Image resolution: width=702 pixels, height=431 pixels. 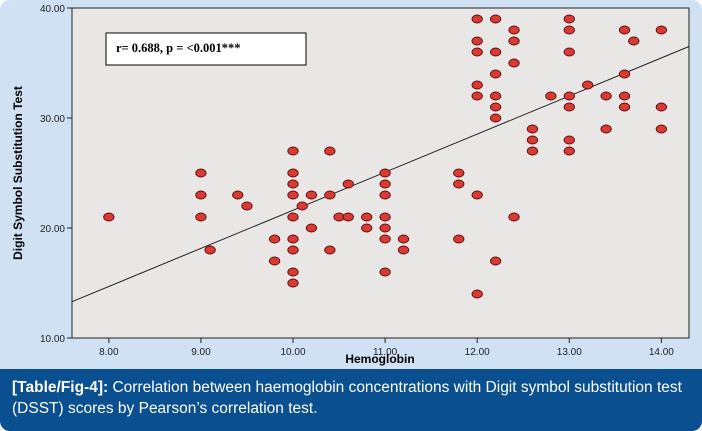 What do you see at coordinates (178, 48) in the screenshot?
I see `stat-annotation: r= 0.688, p = <0.001***` at bounding box center [178, 48].